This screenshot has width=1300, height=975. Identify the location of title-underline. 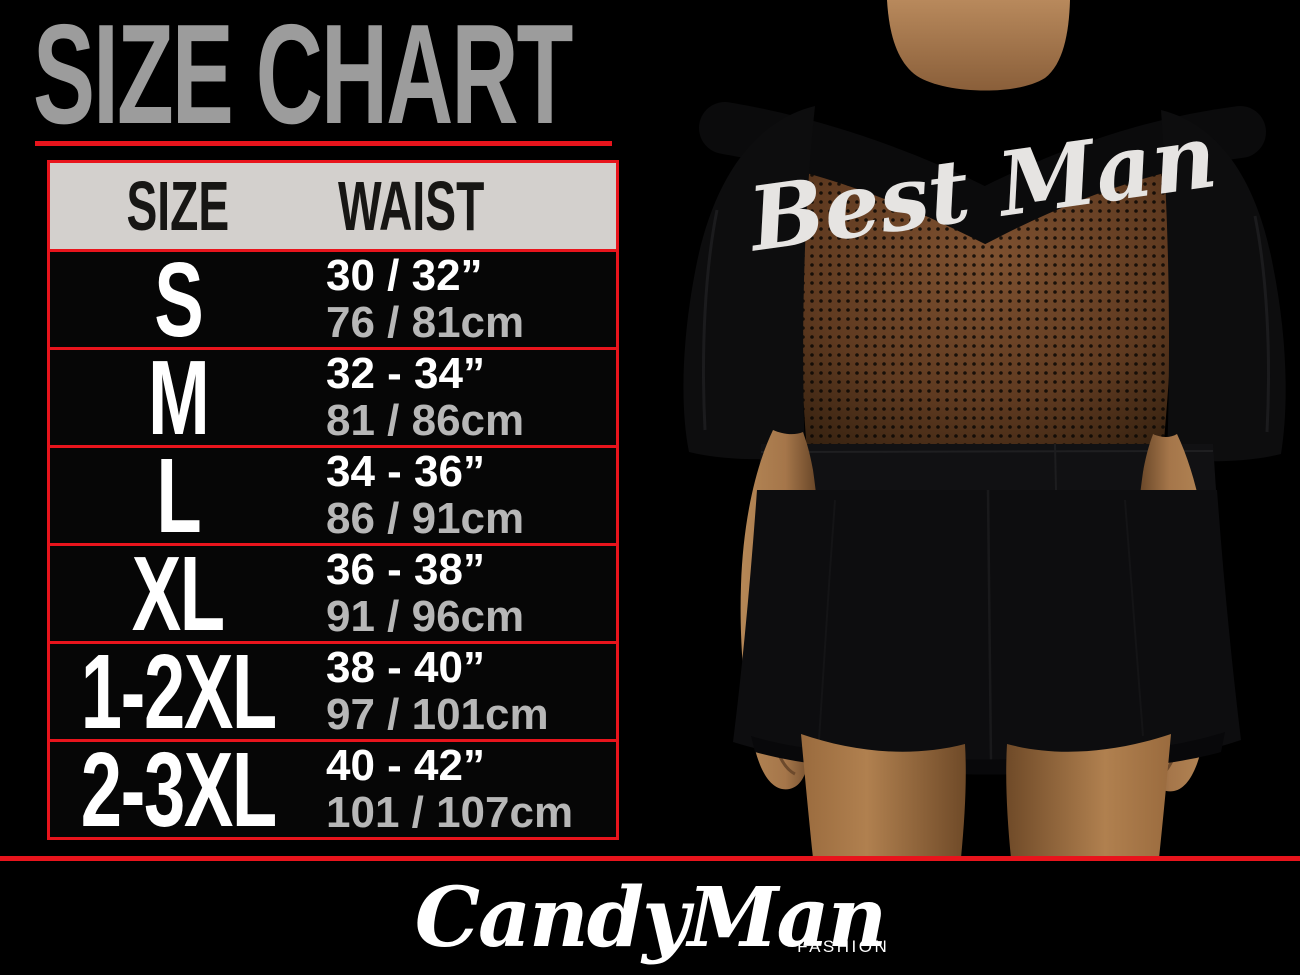
(323, 143).